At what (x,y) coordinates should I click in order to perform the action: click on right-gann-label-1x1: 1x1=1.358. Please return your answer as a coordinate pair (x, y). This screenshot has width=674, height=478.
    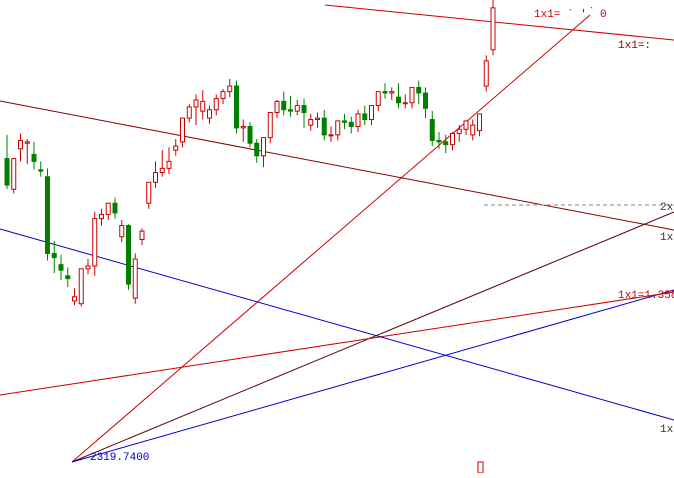
    Looking at the image, I should click on (646, 296).